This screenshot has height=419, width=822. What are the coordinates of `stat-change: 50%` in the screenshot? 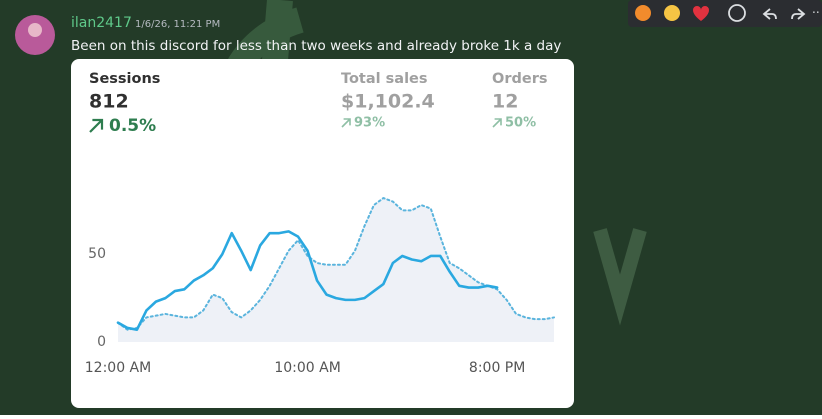 It's located at (520, 123).